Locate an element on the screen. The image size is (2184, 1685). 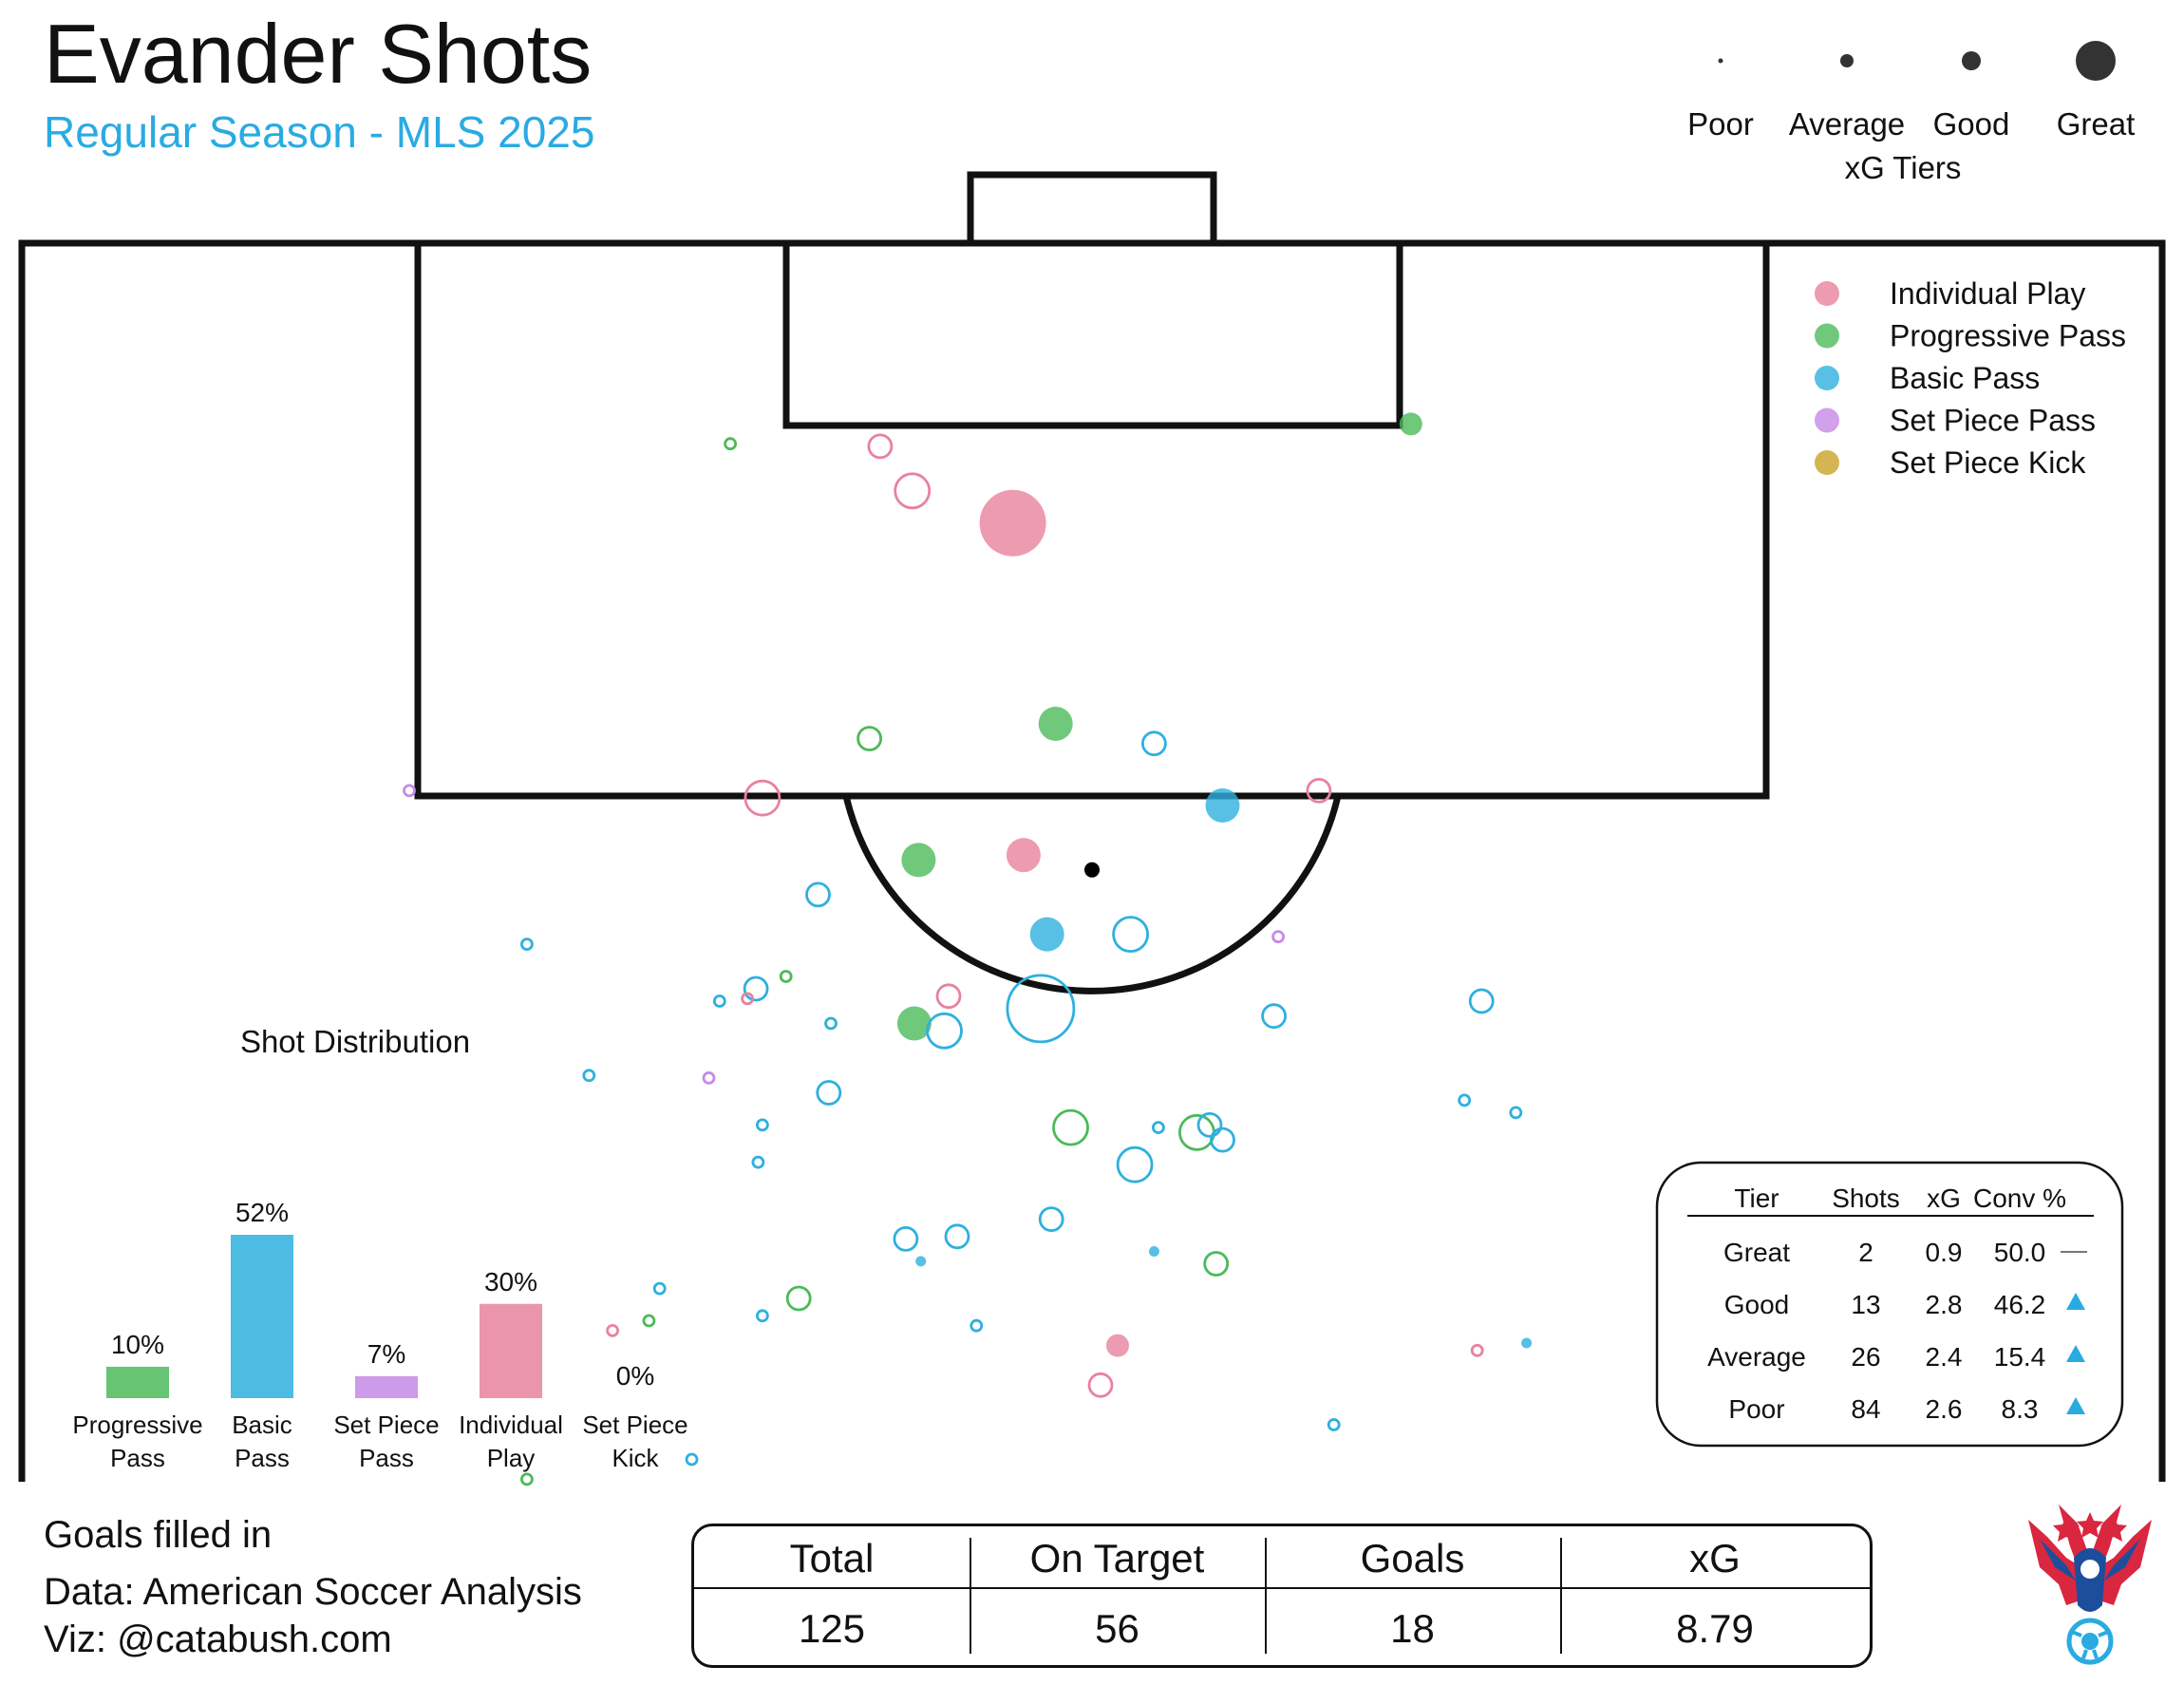
tier-table-cell: 0.9 is located at coordinates (1945, 1253).